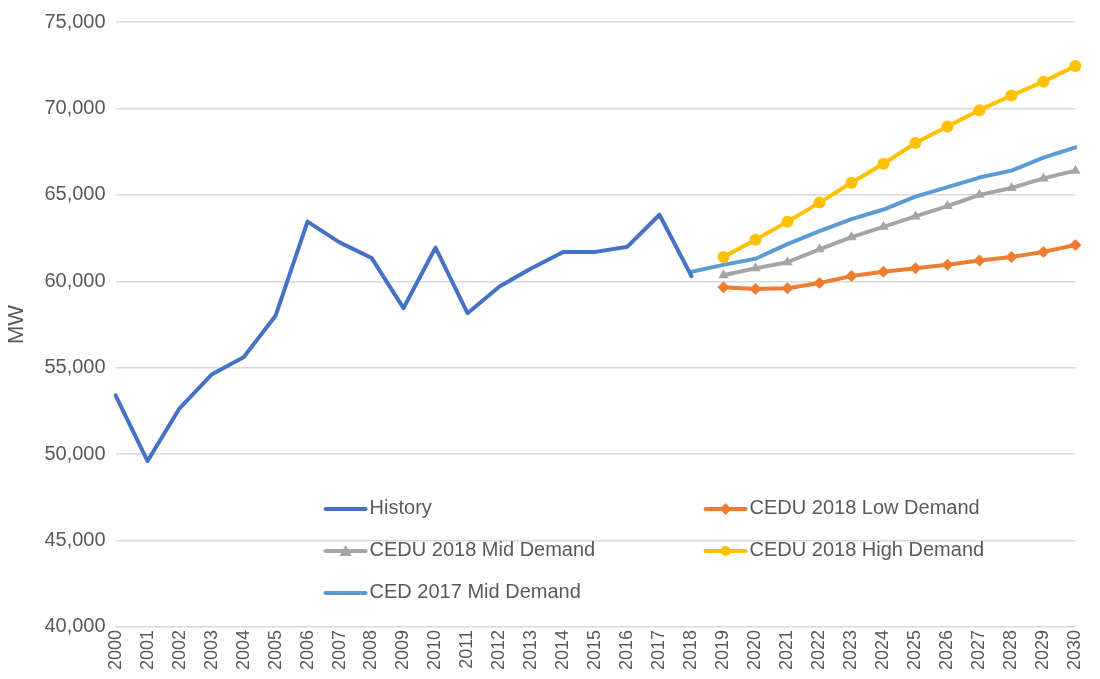 The width and height of the screenshot is (1100, 679). I want to click on x-tick-label: 2020, so click(754, 649).